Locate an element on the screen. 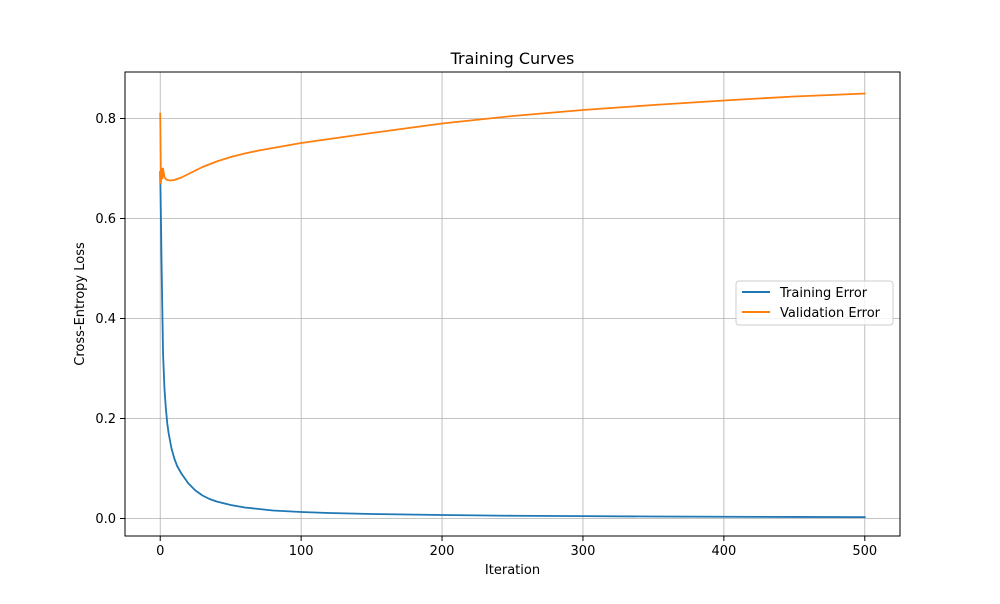  y-tick-label: 0.8 is located at coordinates (105, 119).